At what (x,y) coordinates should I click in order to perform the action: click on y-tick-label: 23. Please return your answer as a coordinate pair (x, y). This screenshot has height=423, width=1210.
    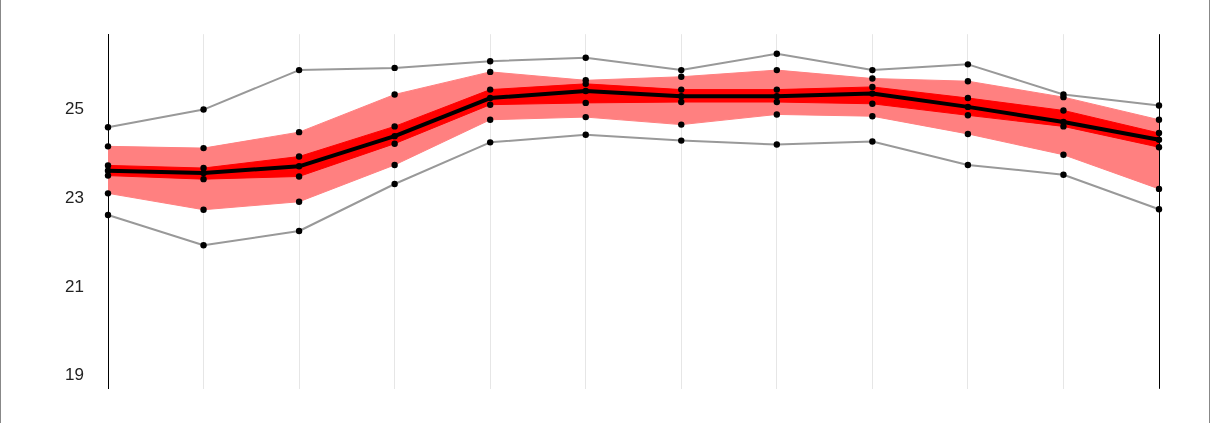
    Looking at the image, I should click on (74, 197).